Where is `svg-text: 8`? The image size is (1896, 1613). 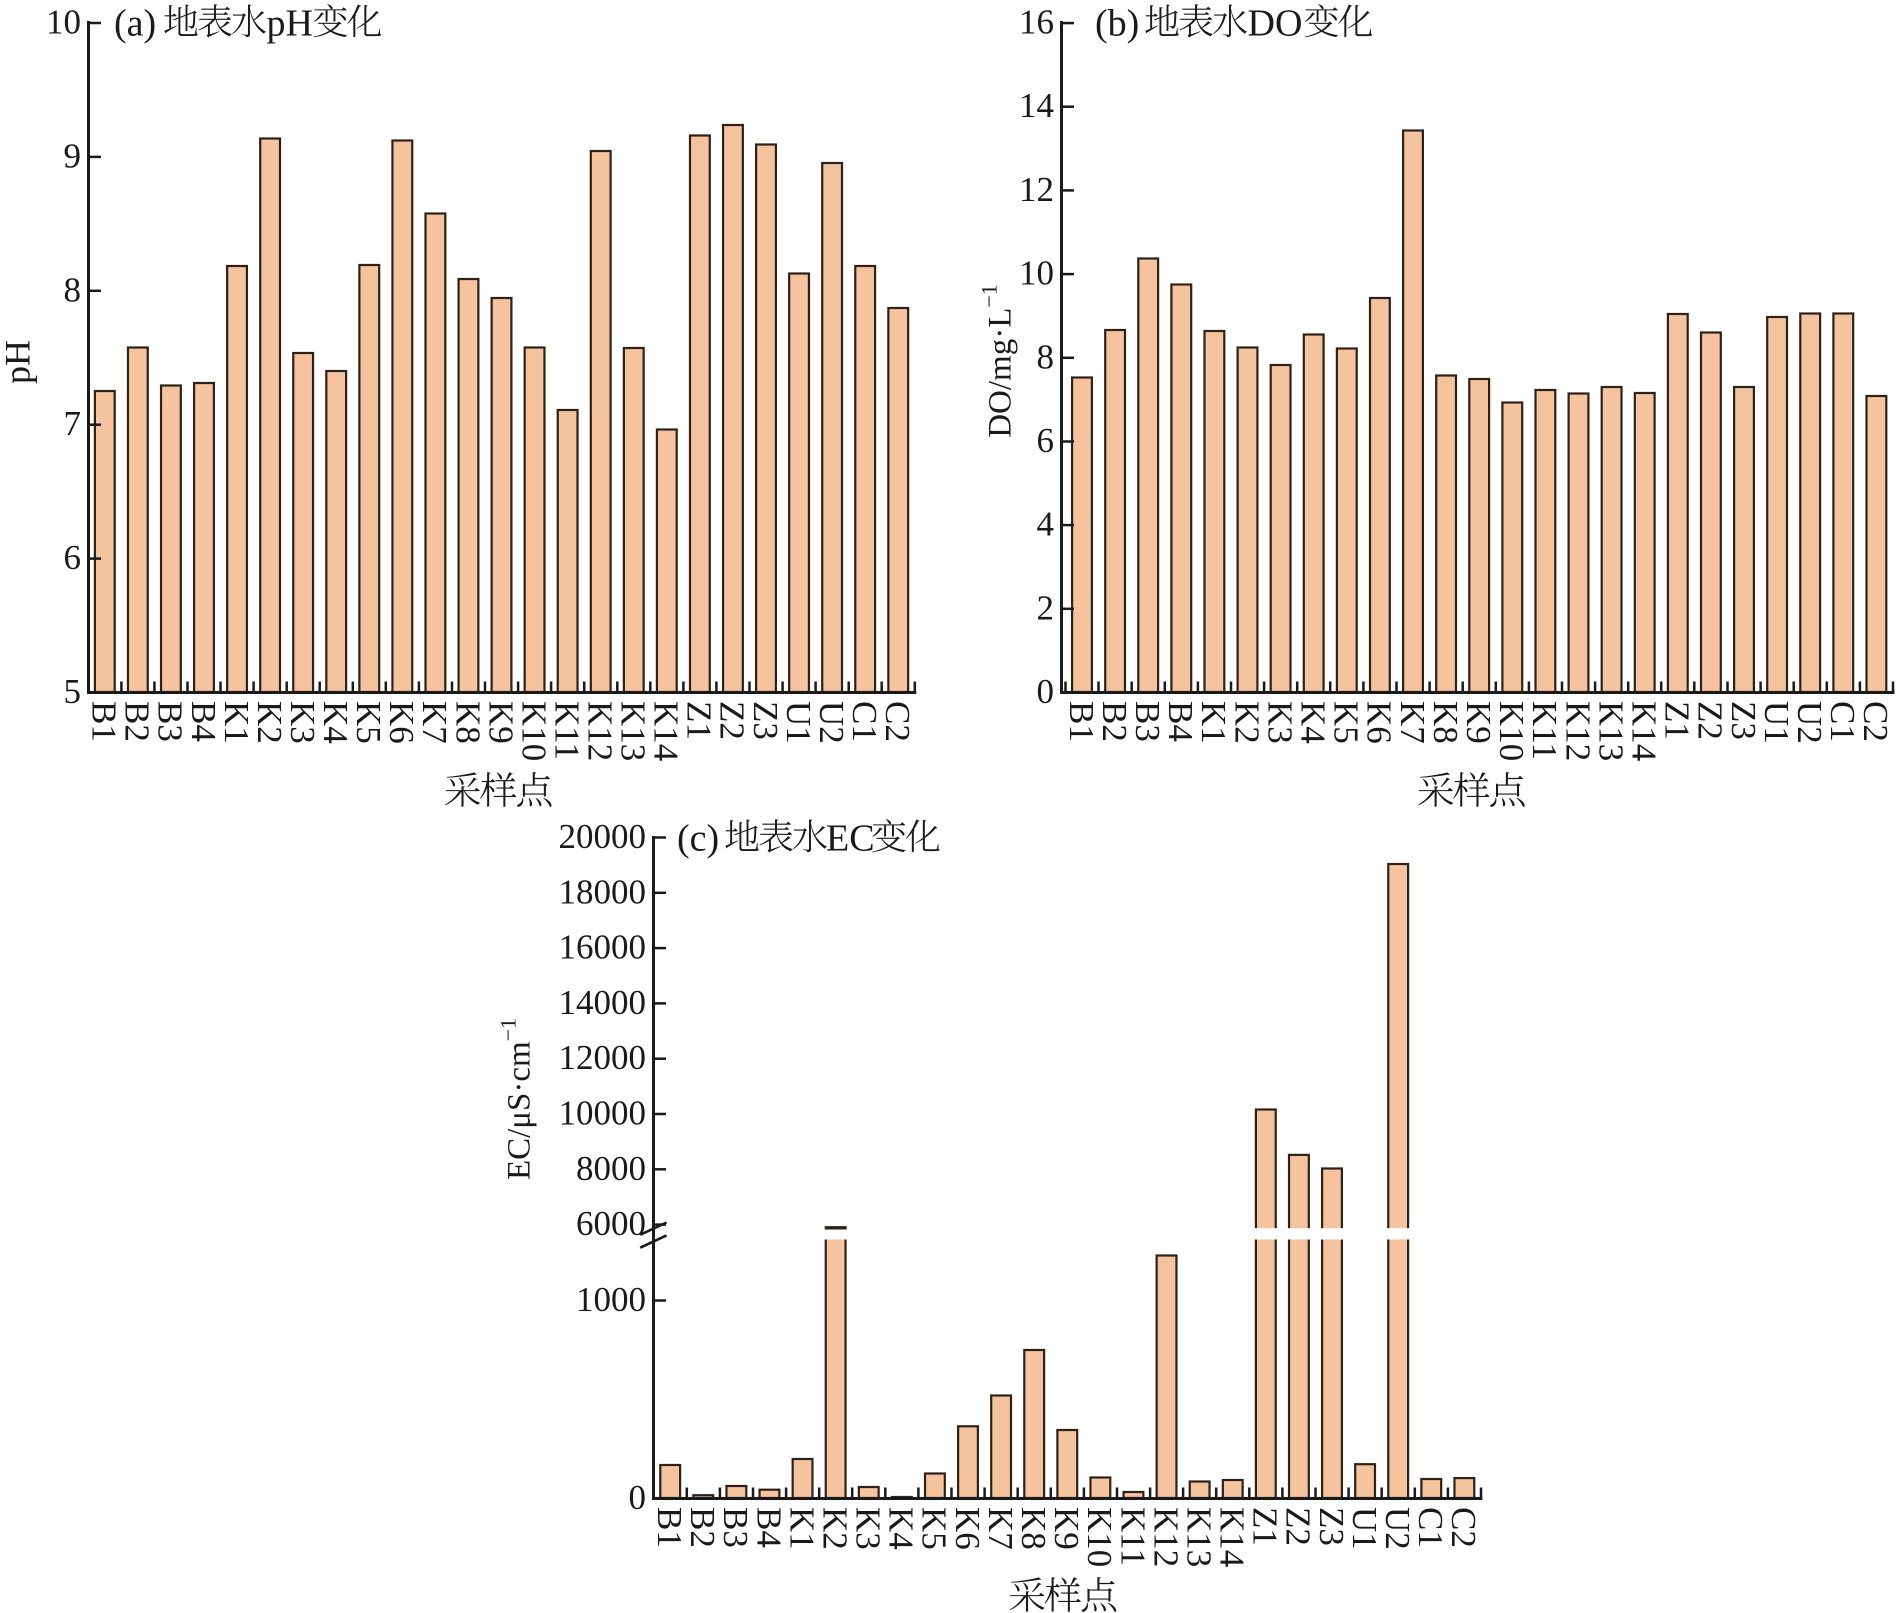
svg-text: 8 is located at coordinates (1046, 356).